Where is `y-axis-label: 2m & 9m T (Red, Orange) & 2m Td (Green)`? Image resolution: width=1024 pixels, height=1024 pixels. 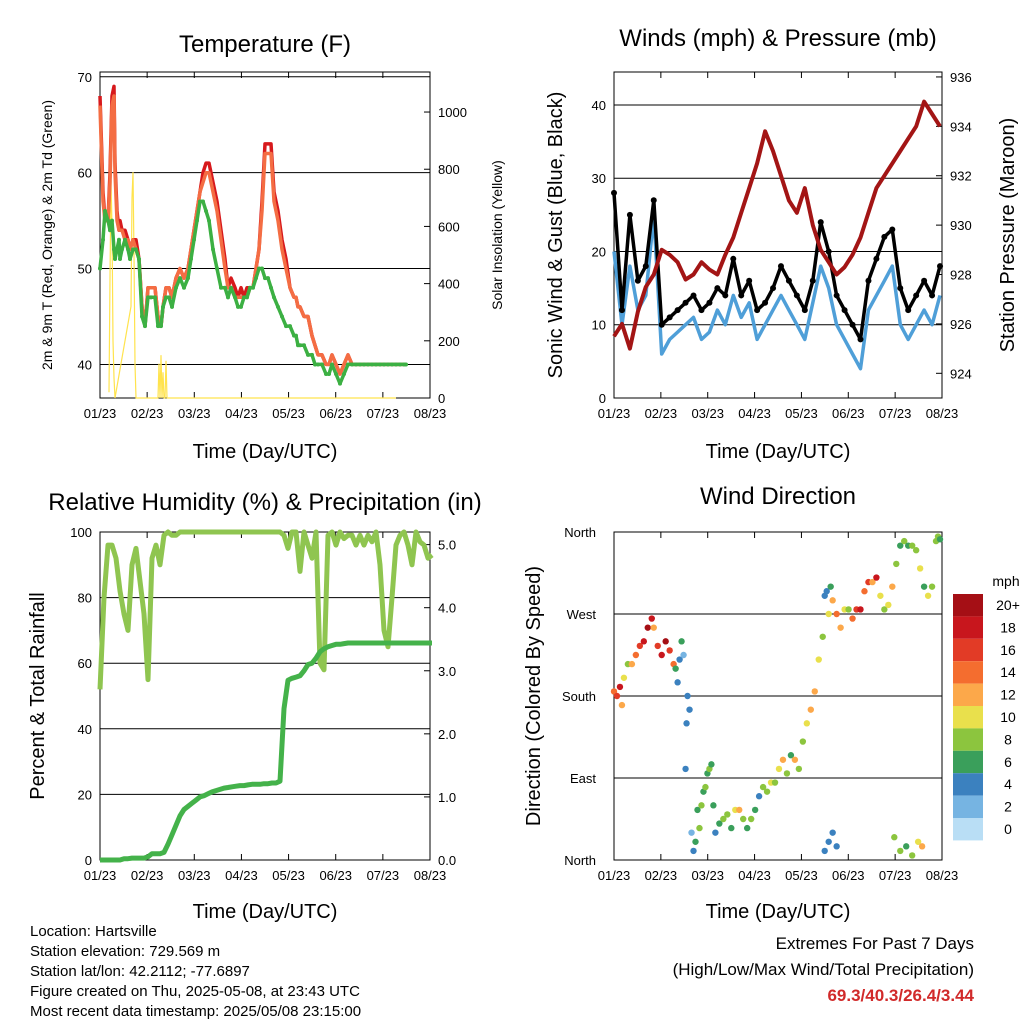
y-axis-label: 2m & 9m T (Red, Orange) & 2m Td (Green) is located at coordinates (47, 235).